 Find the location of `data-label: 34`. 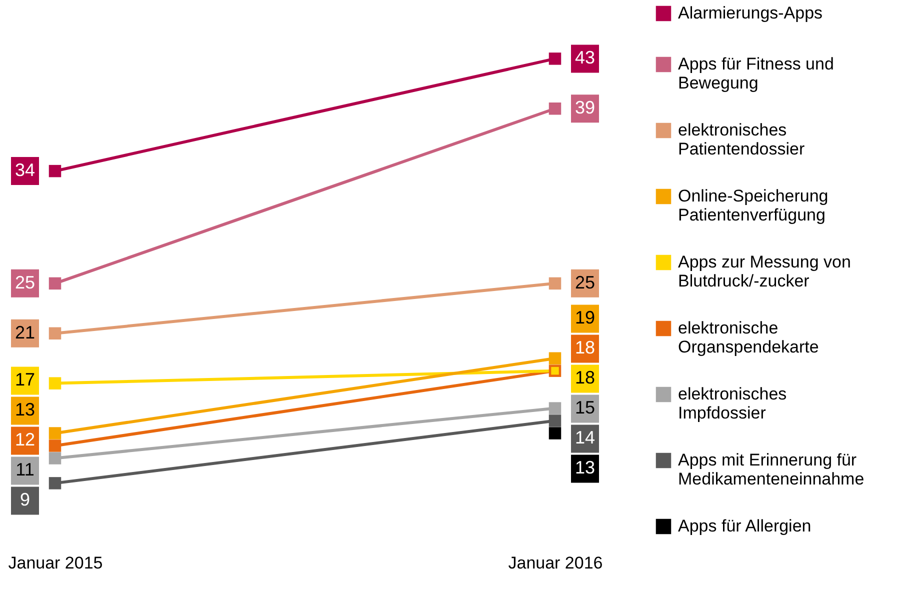

data-label: 34 is located at coordinates (25, 170).